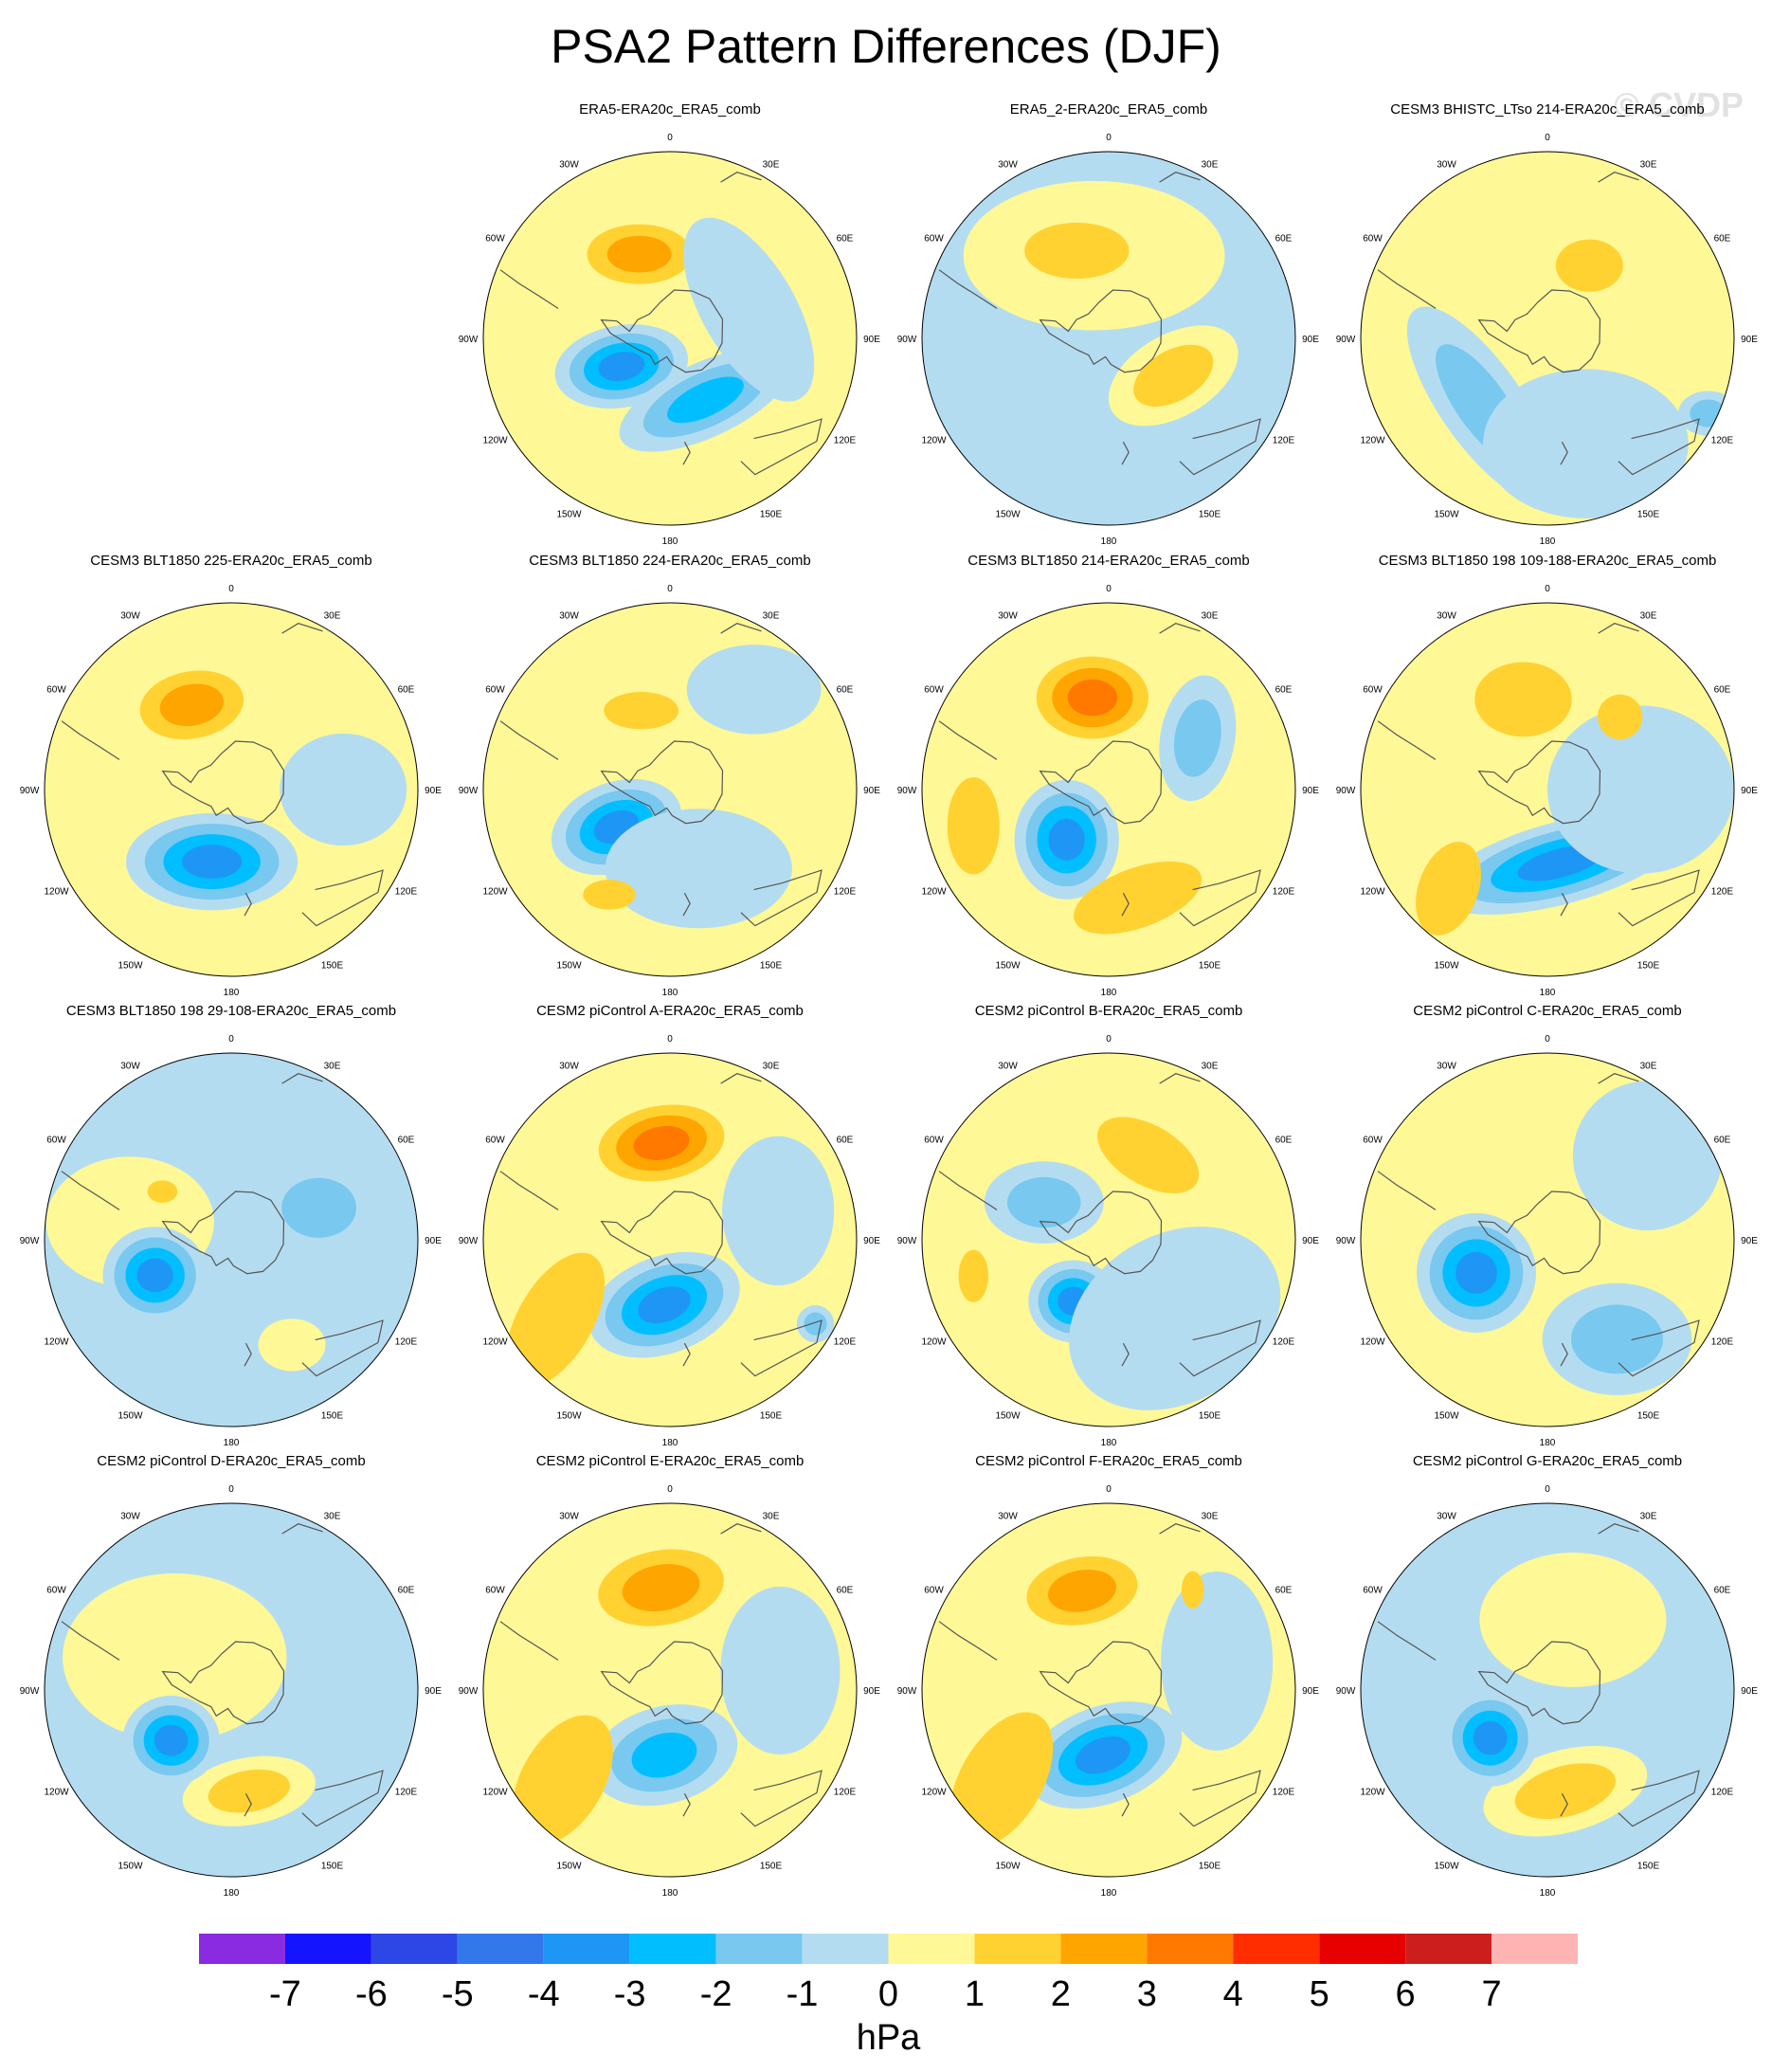  Describe the element at coordinates (1406, 1994) in the screenshot. I see `colorbar-tick-label: 6` at that location.